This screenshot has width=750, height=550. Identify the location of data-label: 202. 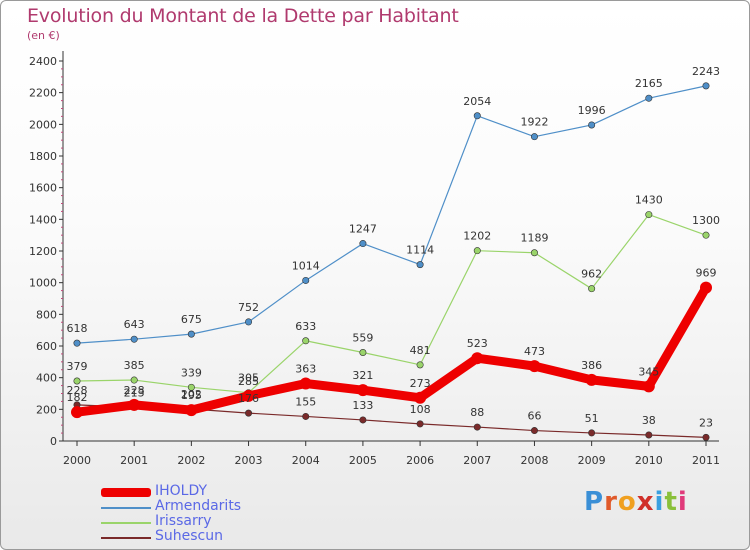
(191, 394).